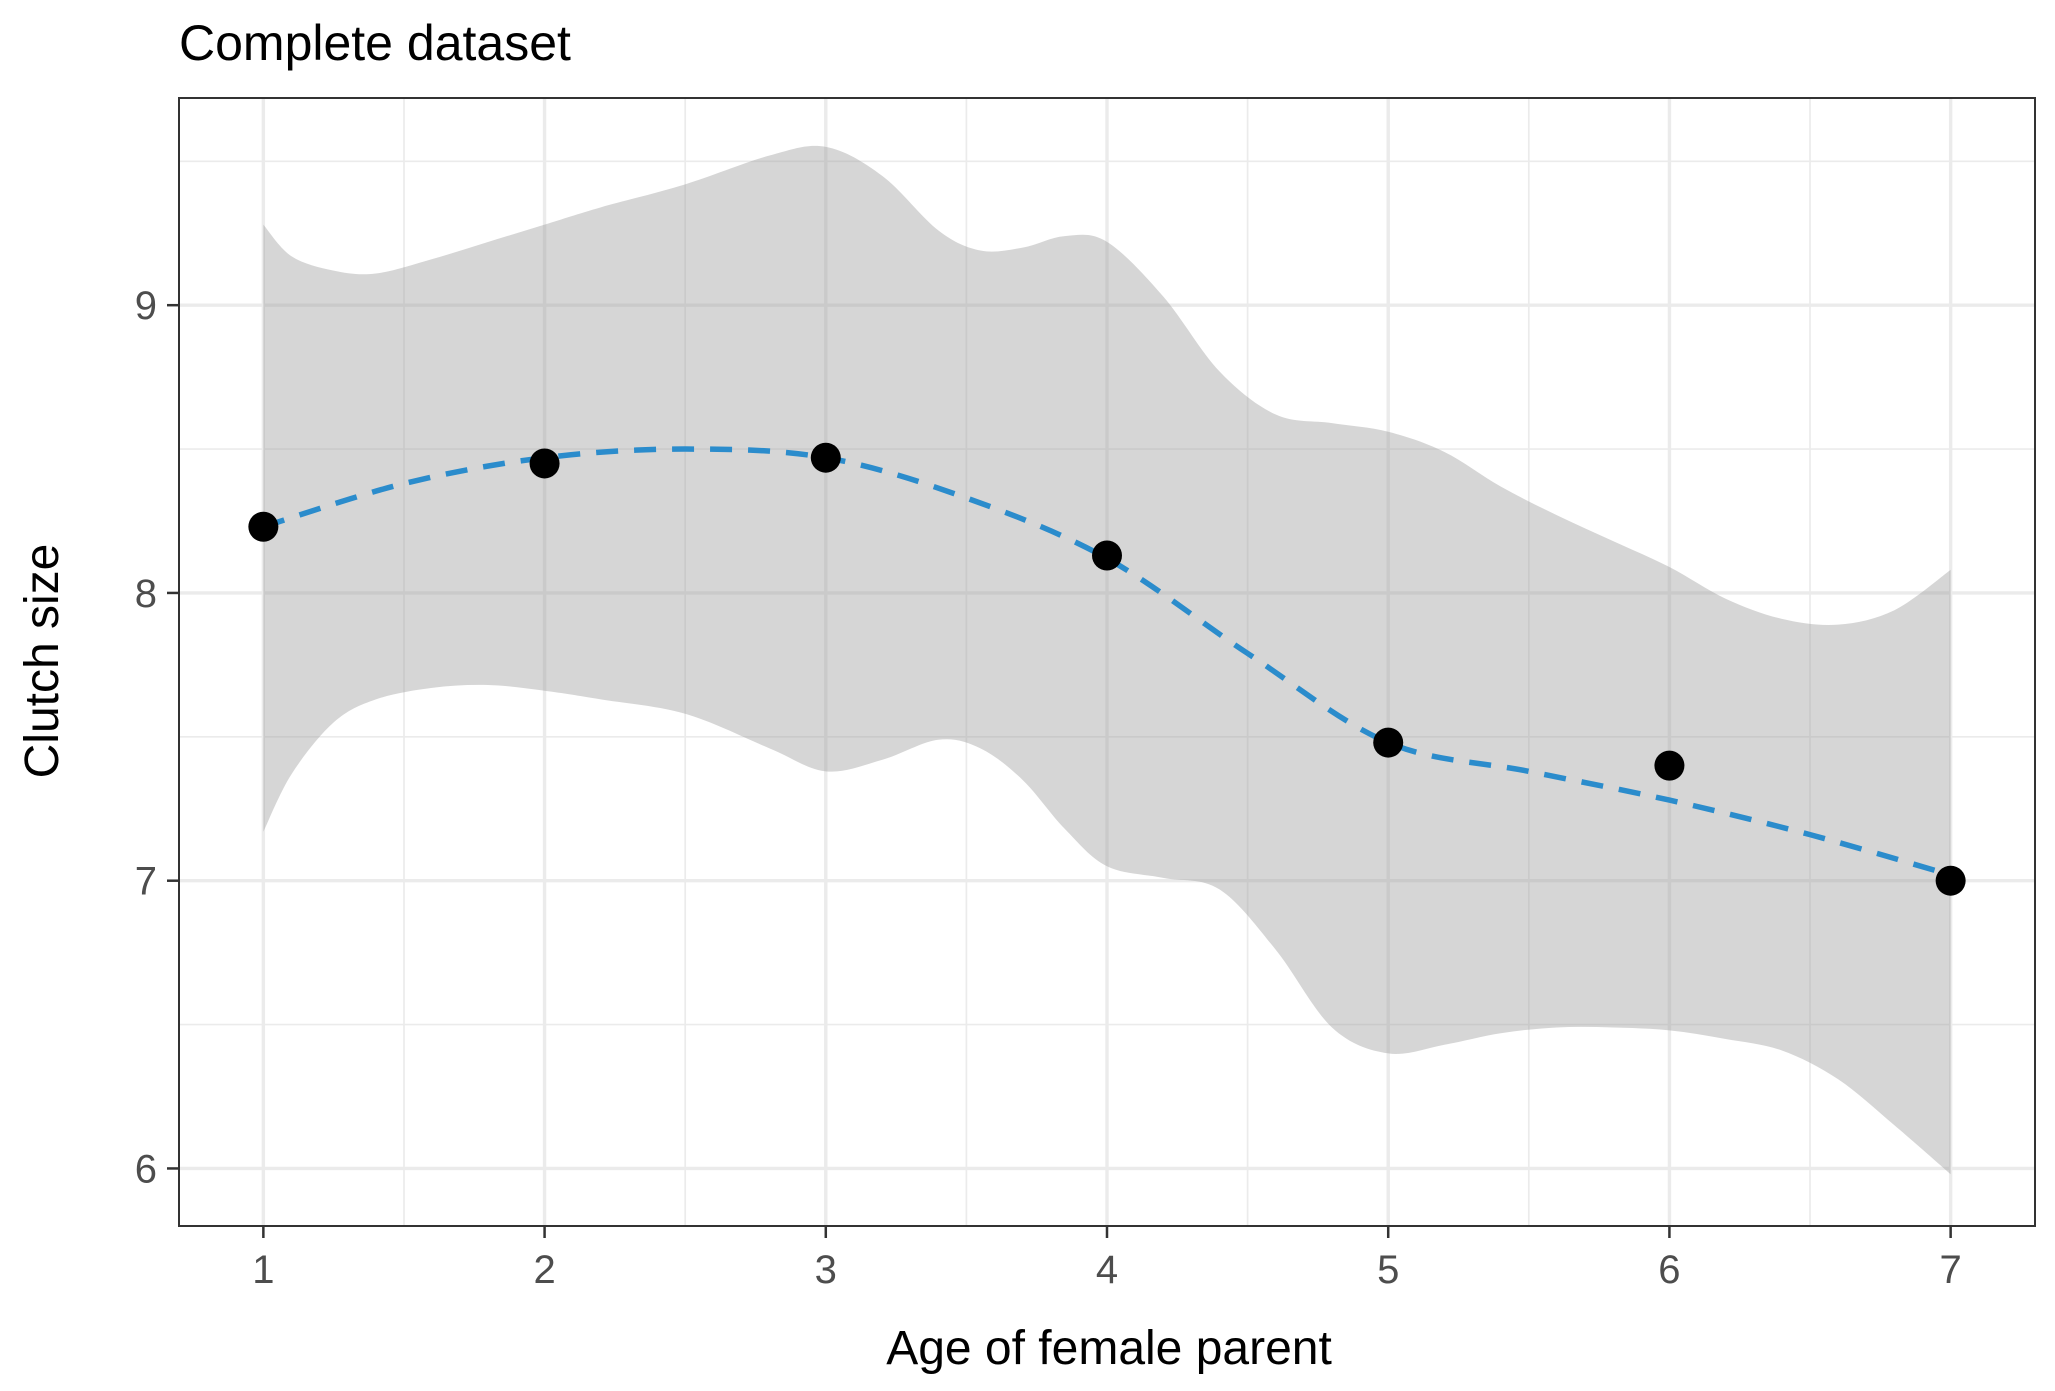  I want to click on chart-title: Complete dataset, so click(375, 43).